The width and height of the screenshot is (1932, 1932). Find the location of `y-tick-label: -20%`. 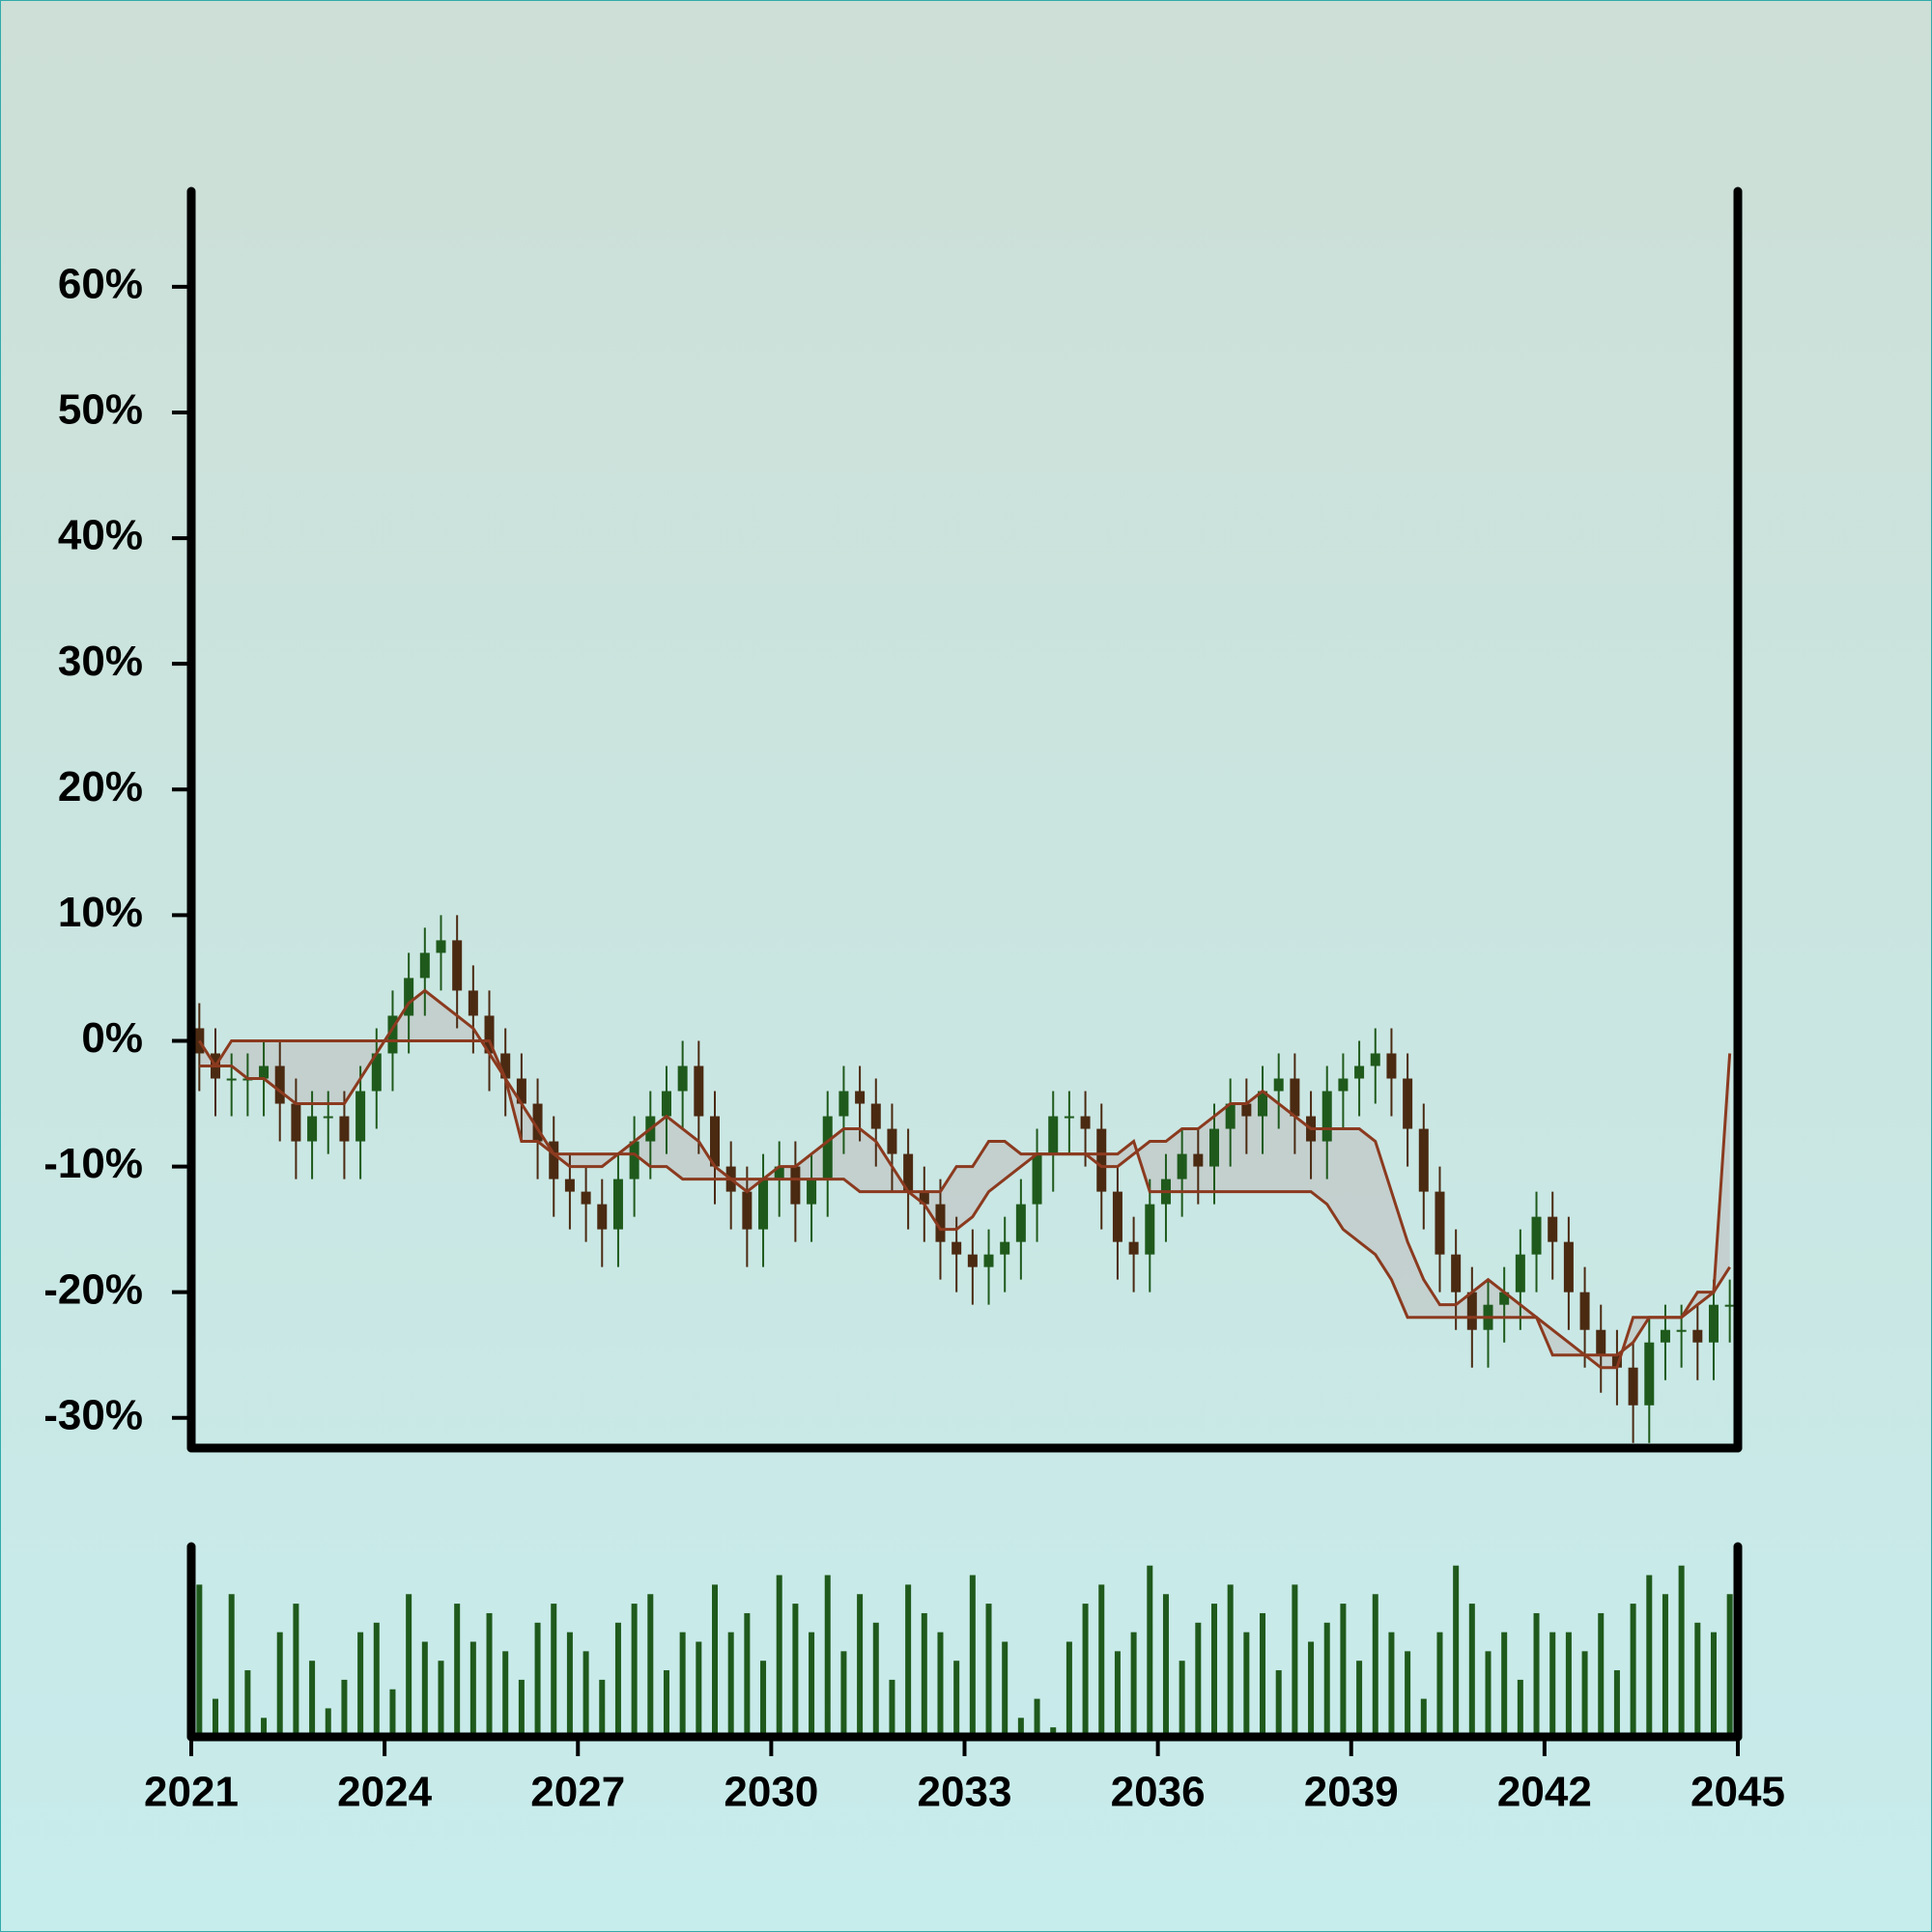

y-tick-label: -20% is located at coordinates (93, 1289).